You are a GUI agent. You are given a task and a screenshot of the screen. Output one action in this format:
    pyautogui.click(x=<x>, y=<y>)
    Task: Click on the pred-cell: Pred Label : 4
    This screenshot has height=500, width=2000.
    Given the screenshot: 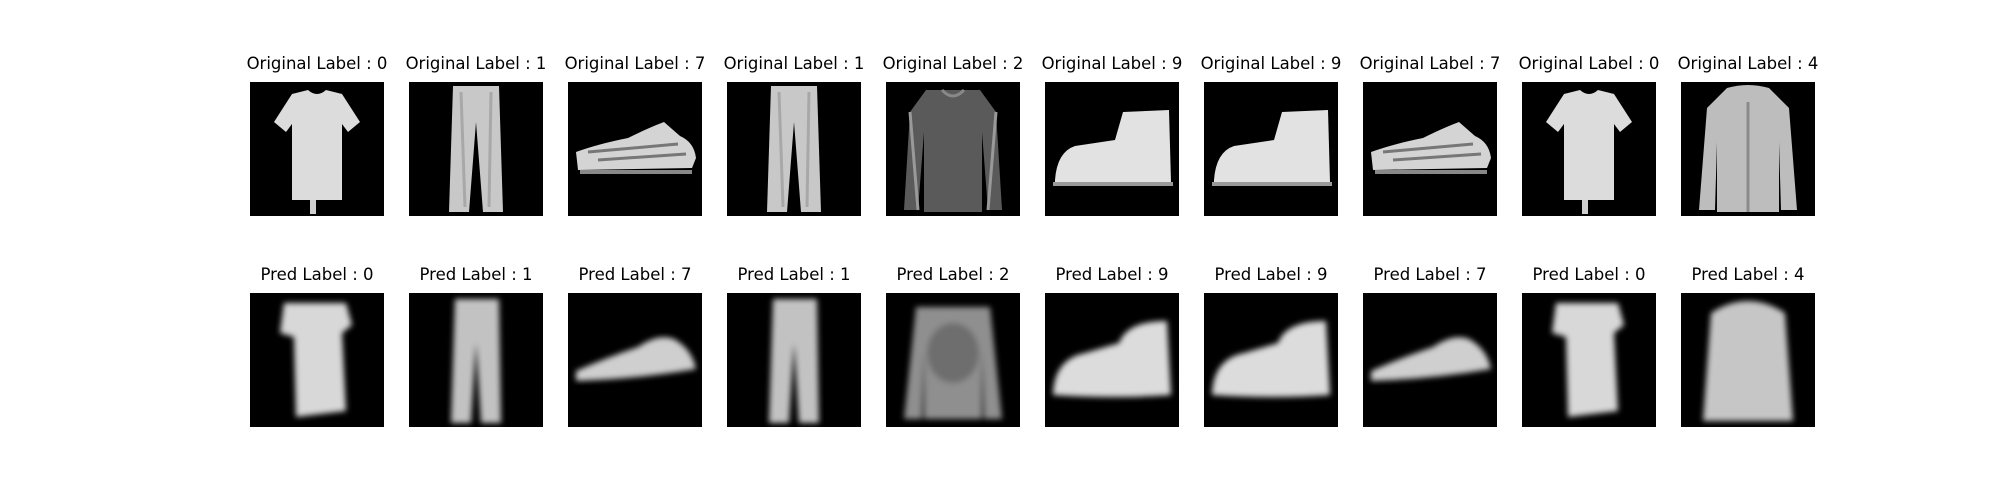 What is the action you would take?
    pyautogui.click(x=1748, y=360)
    